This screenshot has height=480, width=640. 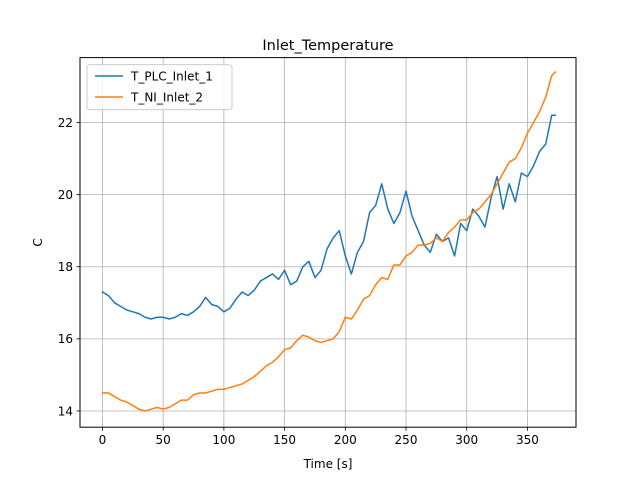 What do you see at coordinates (65, 411) in the screenshot?
I see `y-tick-label: 14` at bounding box center [65, 411].